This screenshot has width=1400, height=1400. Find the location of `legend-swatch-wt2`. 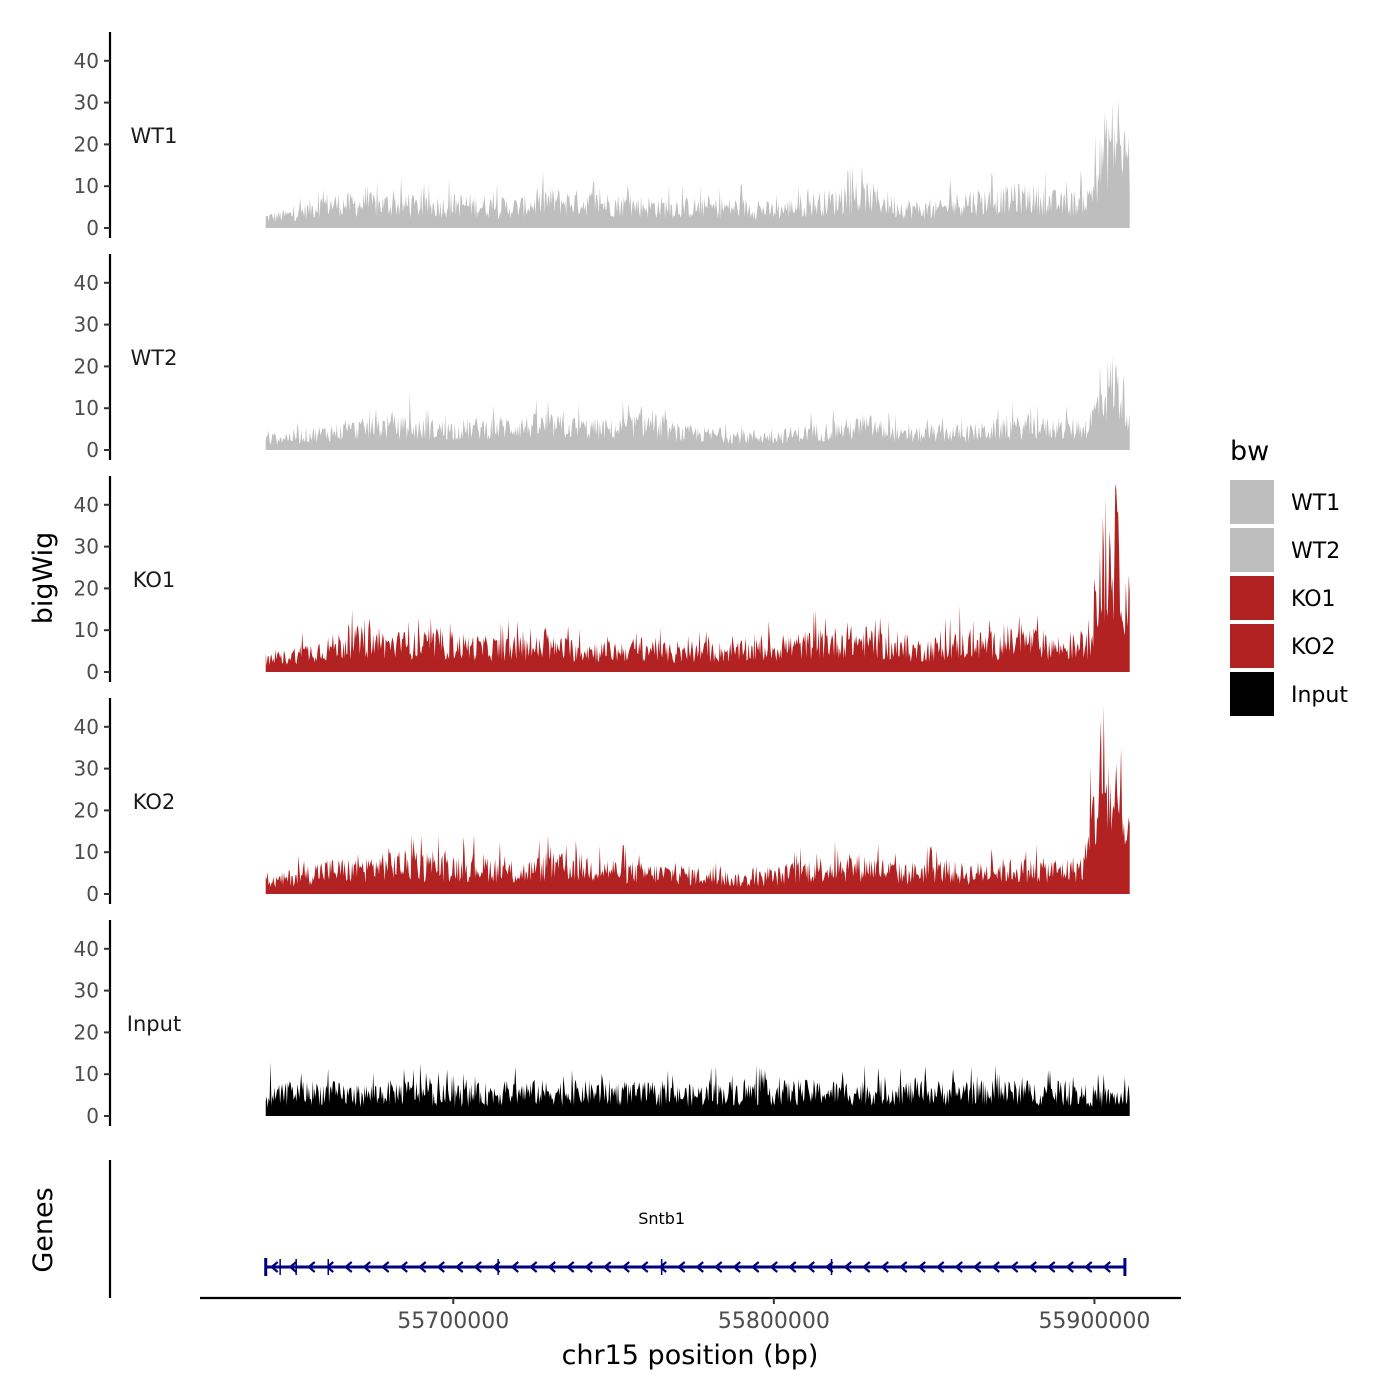

legend-swatch-wt2 is located at coordinates (1252, 550).